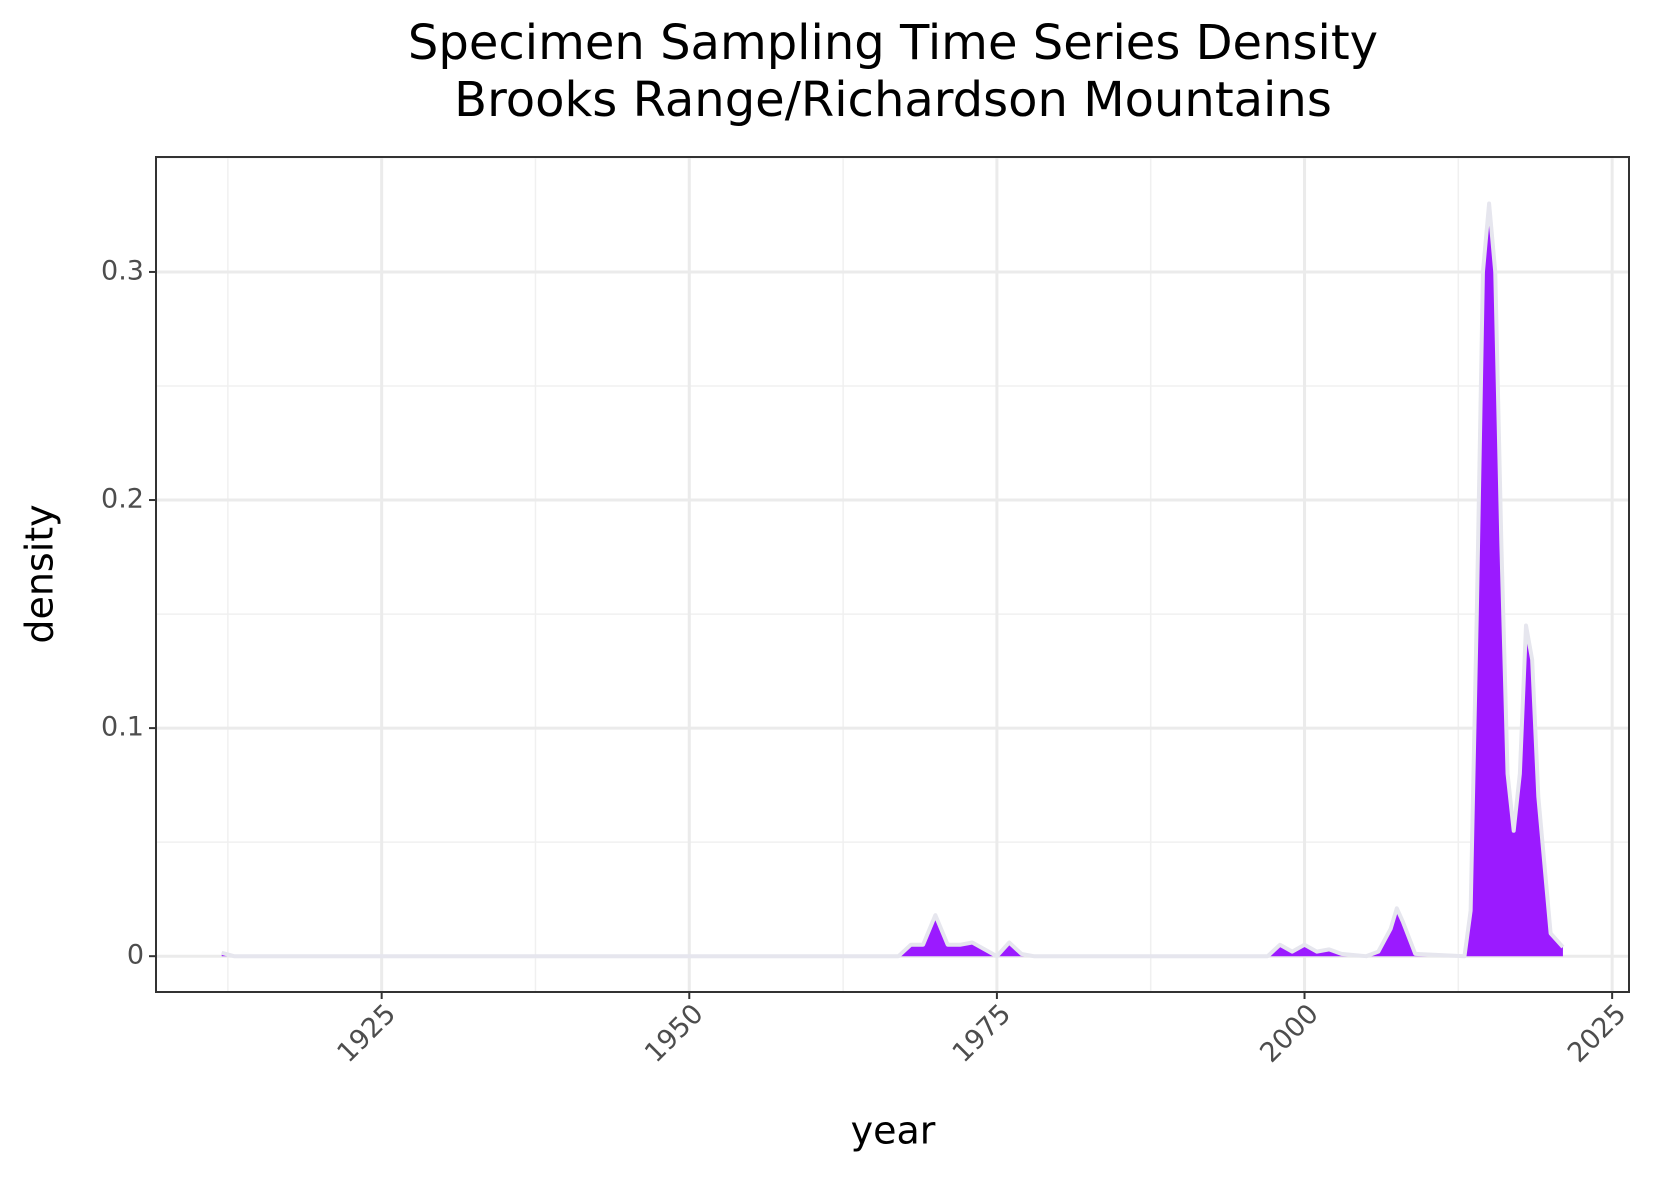  I want to click on y-tick-label: 0.3, so click(122, 270).